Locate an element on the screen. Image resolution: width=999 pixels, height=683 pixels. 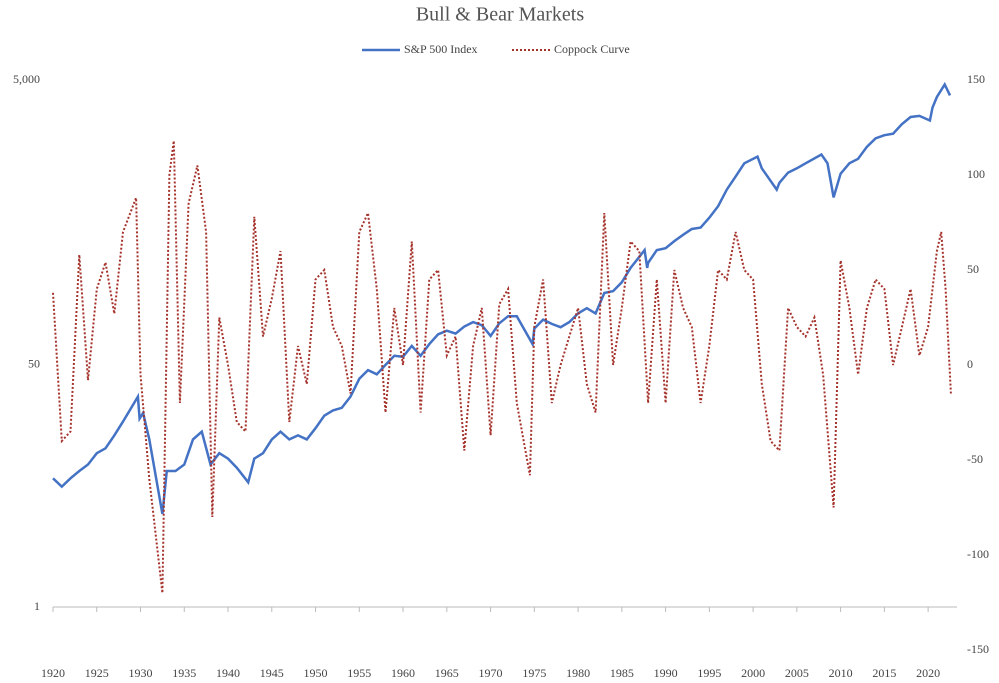
x-tick-label: 2010 is located at coordinates (841, 673).